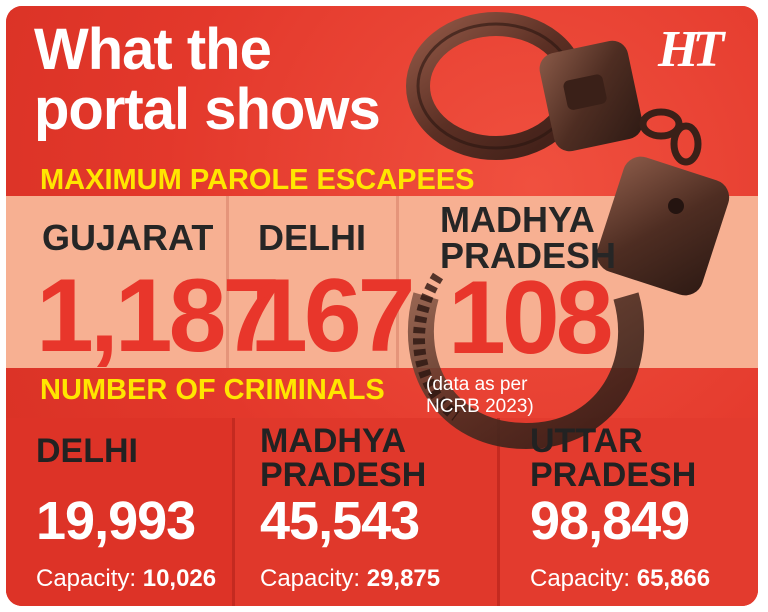  Describe the element at coordinates (257, 180) in the screenshot. I see `section-heading-parole: MAXIMUM PAROLE ESCAPEES` at that location.